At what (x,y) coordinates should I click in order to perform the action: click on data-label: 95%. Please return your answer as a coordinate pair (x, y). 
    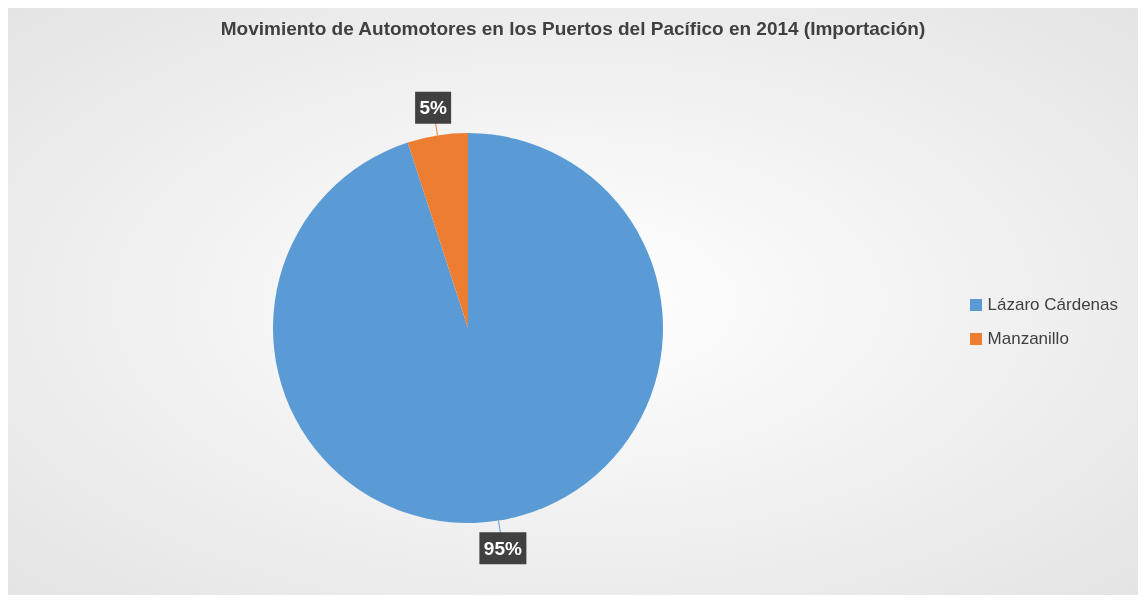
    Looking at the image, I should click on (502, 548).